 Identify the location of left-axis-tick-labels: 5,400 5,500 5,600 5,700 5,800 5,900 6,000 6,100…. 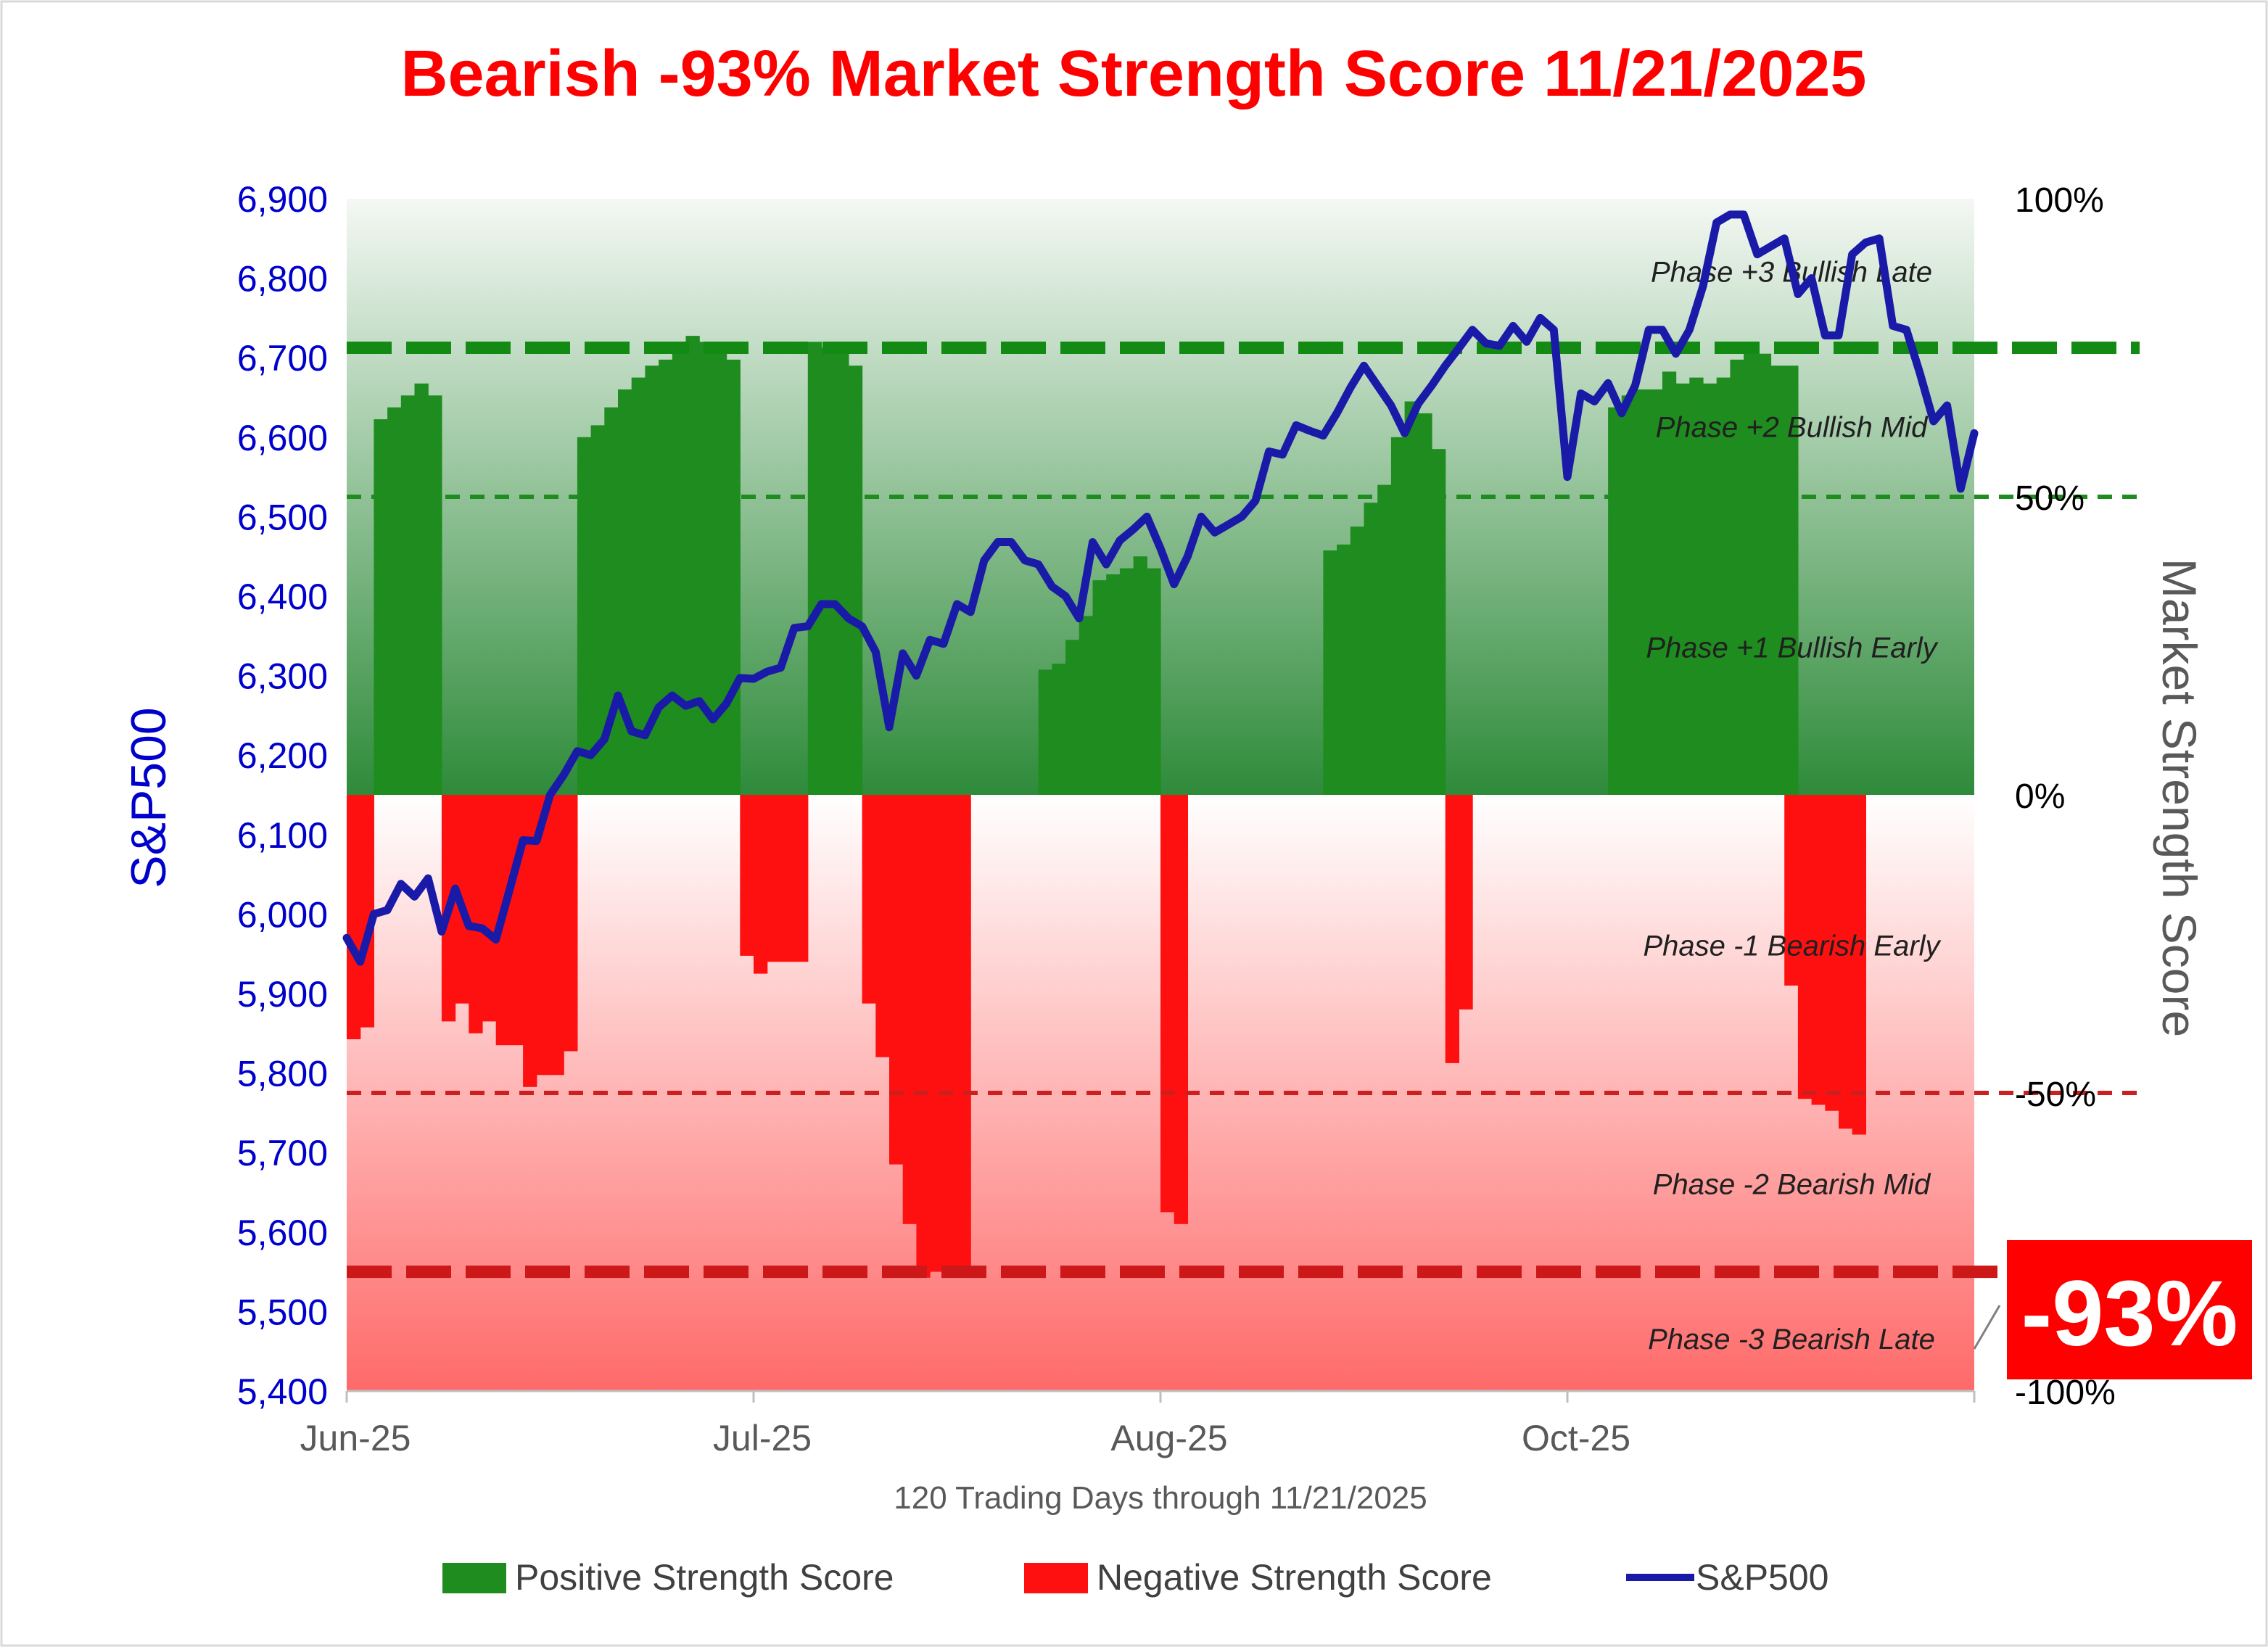
(282, 795).